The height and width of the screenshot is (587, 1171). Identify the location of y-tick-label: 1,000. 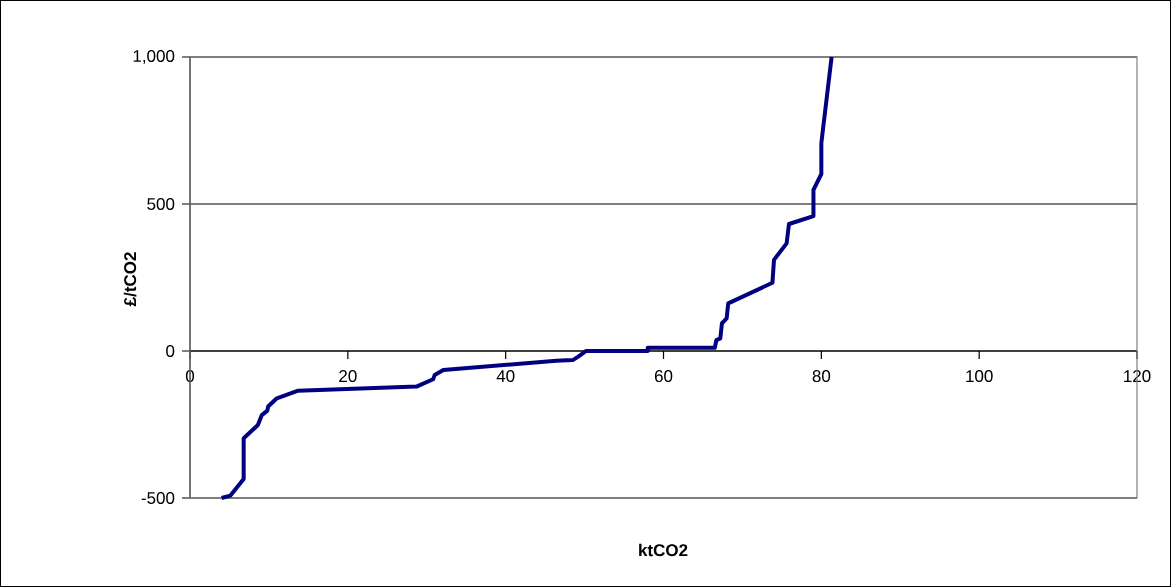
(154, 56).